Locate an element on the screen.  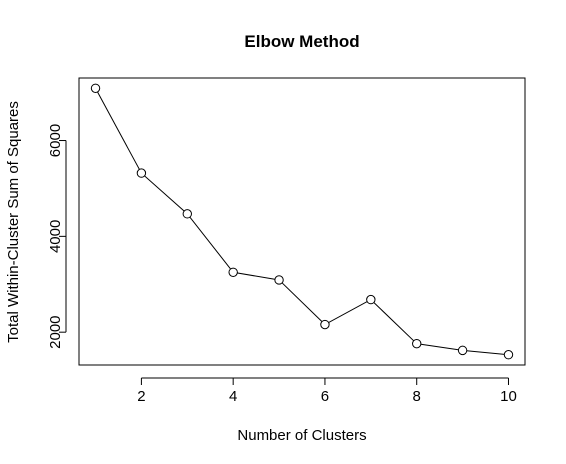
x-axis-ticks: 2 4 6 8 10 is located at coordinates (327, 391).